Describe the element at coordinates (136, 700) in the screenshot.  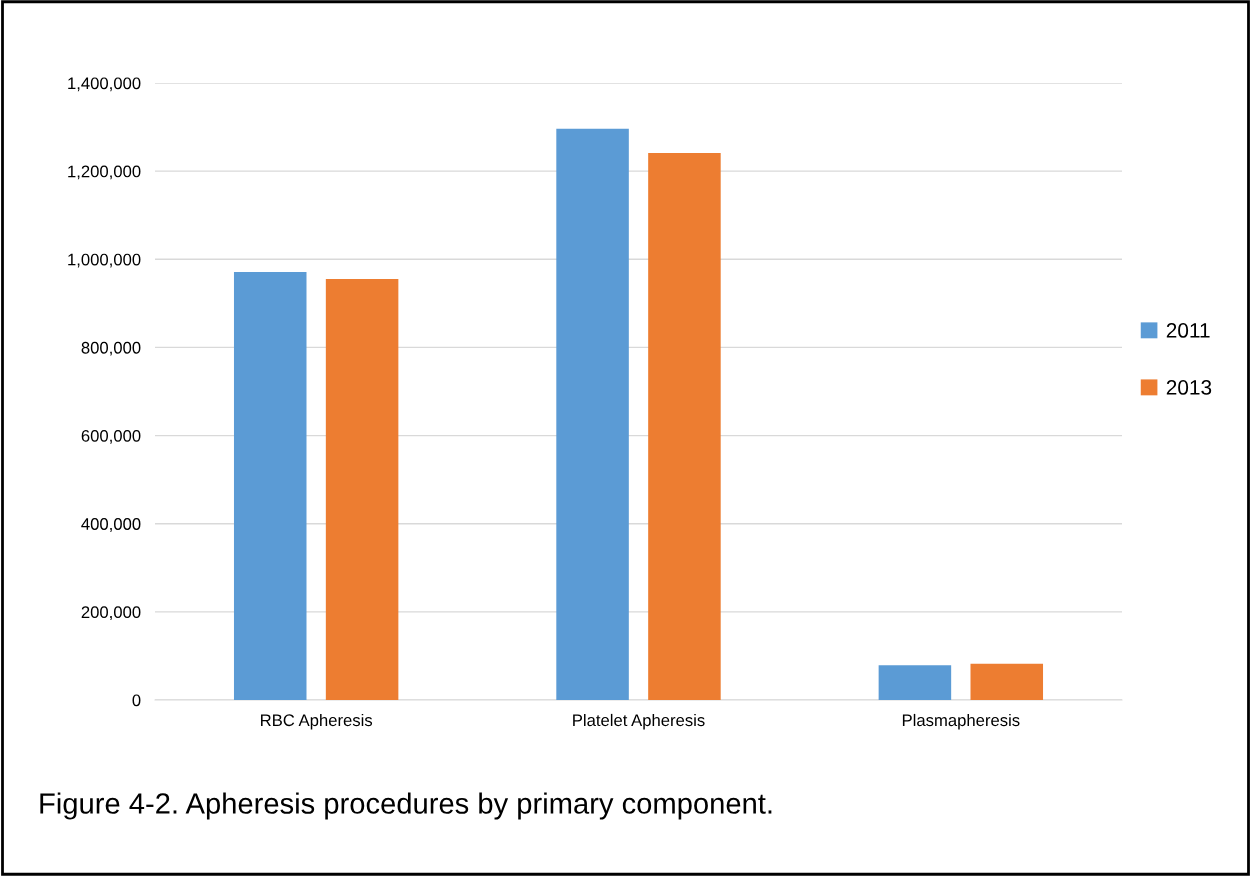
I see `y-tick-label: 0` at that location.